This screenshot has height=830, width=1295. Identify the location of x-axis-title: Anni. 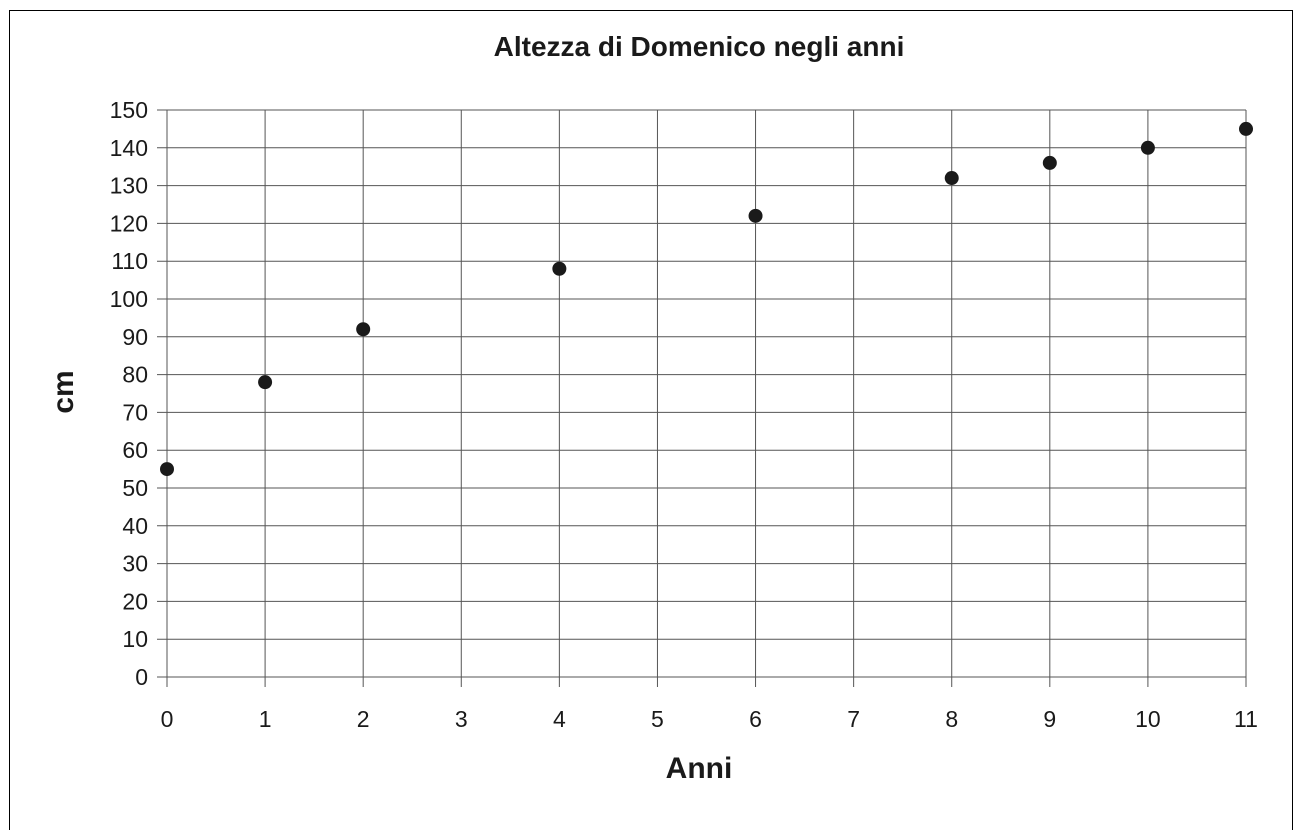
(699, 768).